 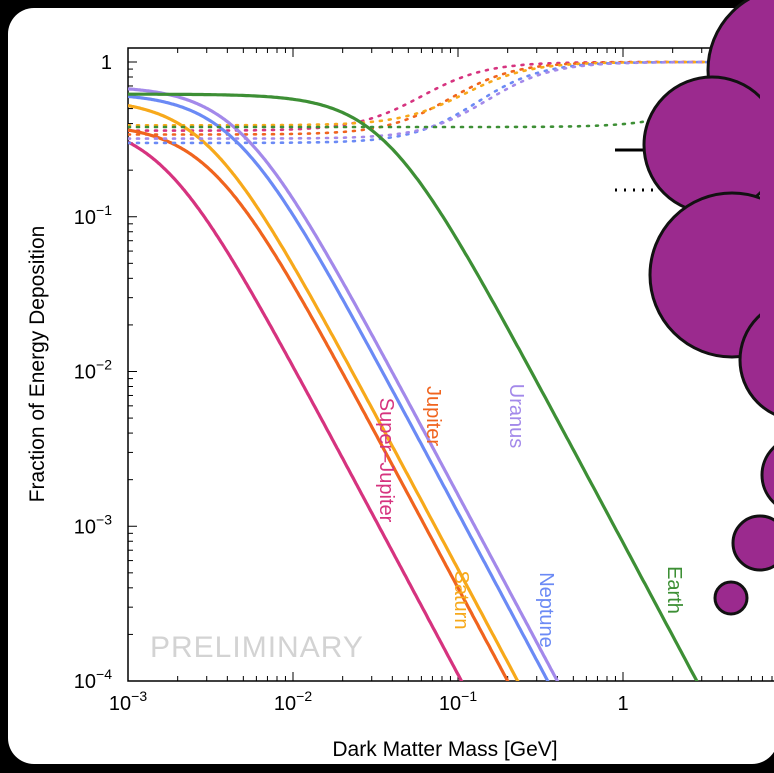 I want to click on x-tick-label: 10⁻¹, so click(x=458, y=701).